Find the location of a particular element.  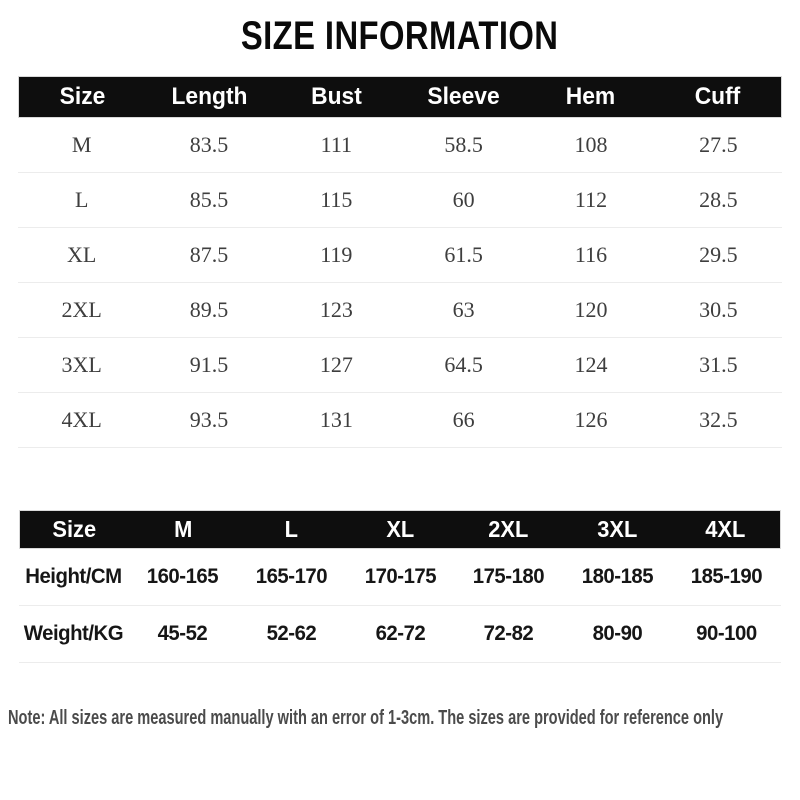

table-cell: 85.5 is located at coordinates (209, 199).